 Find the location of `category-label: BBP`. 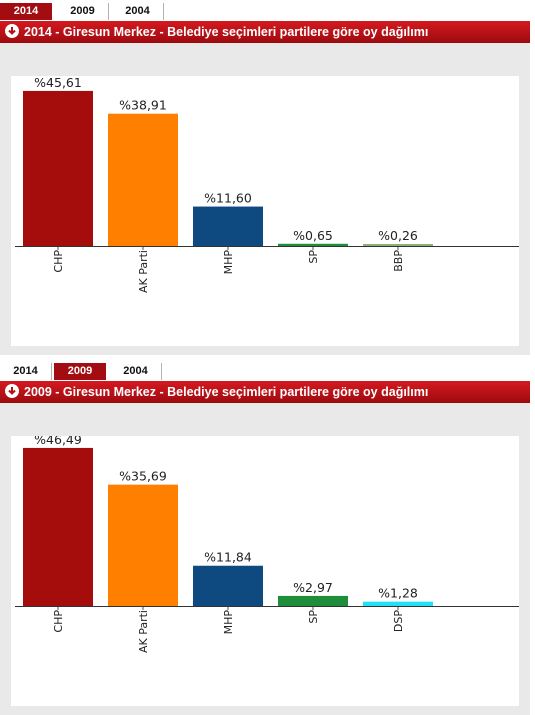

category-label: BBP is located at coordinates (398, 261).